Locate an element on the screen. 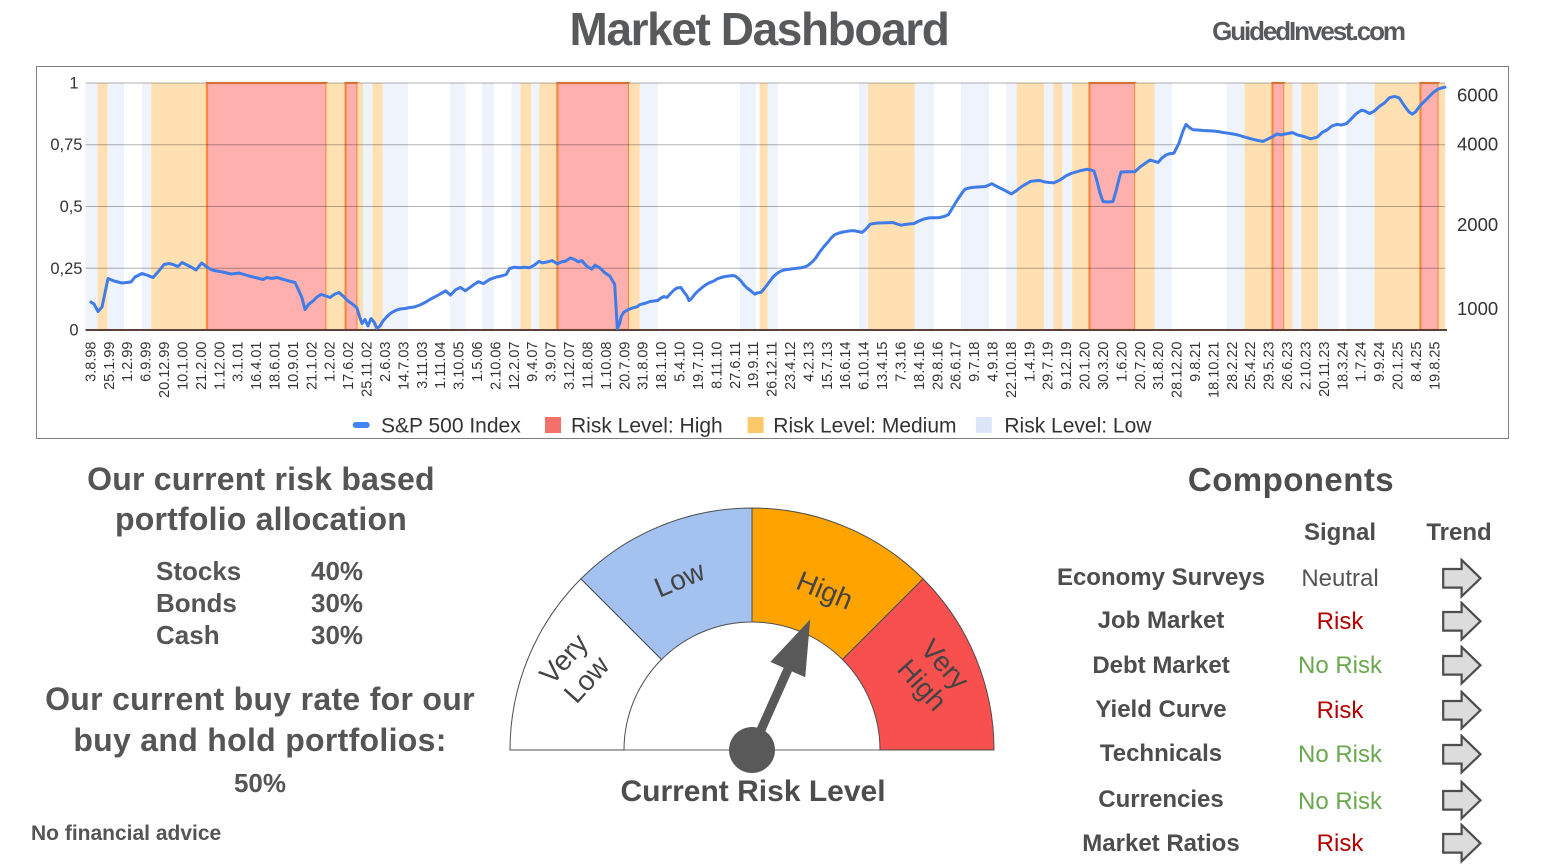  svg-text: 1.7.24 is located at coordinates (1362, 362).